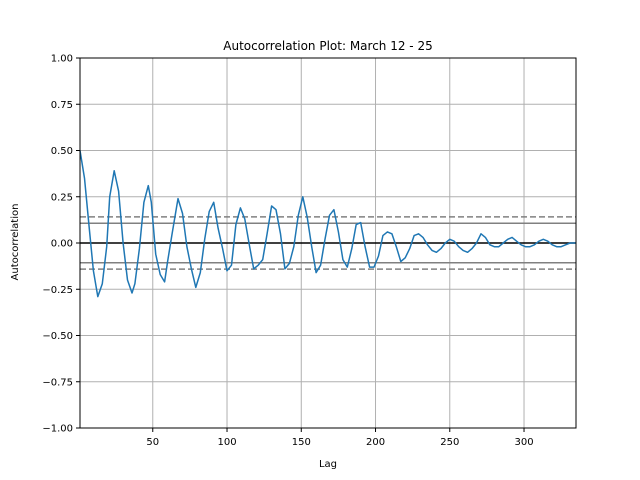 The image size is (640, 480). I want to click on y-tick-label: 0.00, so click(62, 244).